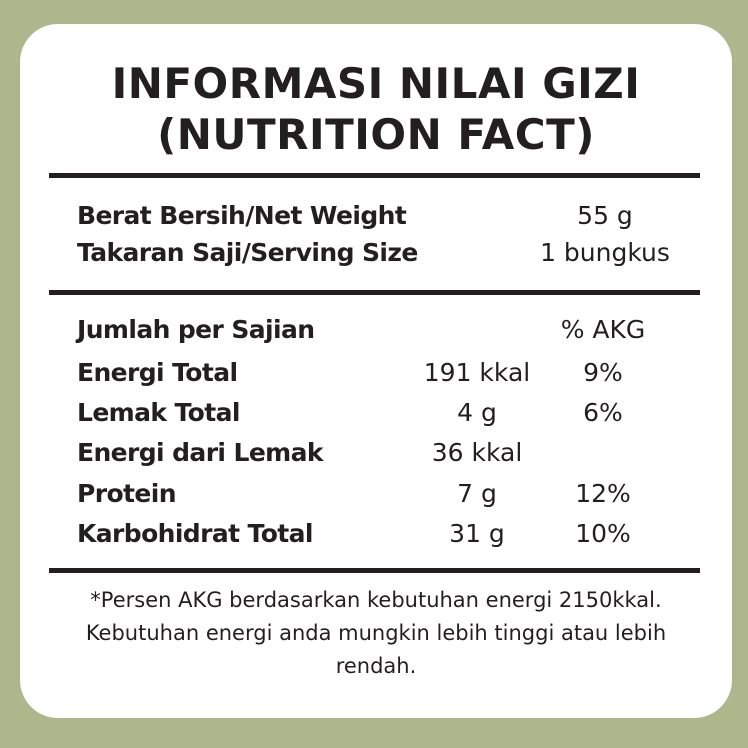  Describe the element at coordinates (376, 134) in the screenshot. I see `title-line-2: (NUTRITION FACT)` at that location.